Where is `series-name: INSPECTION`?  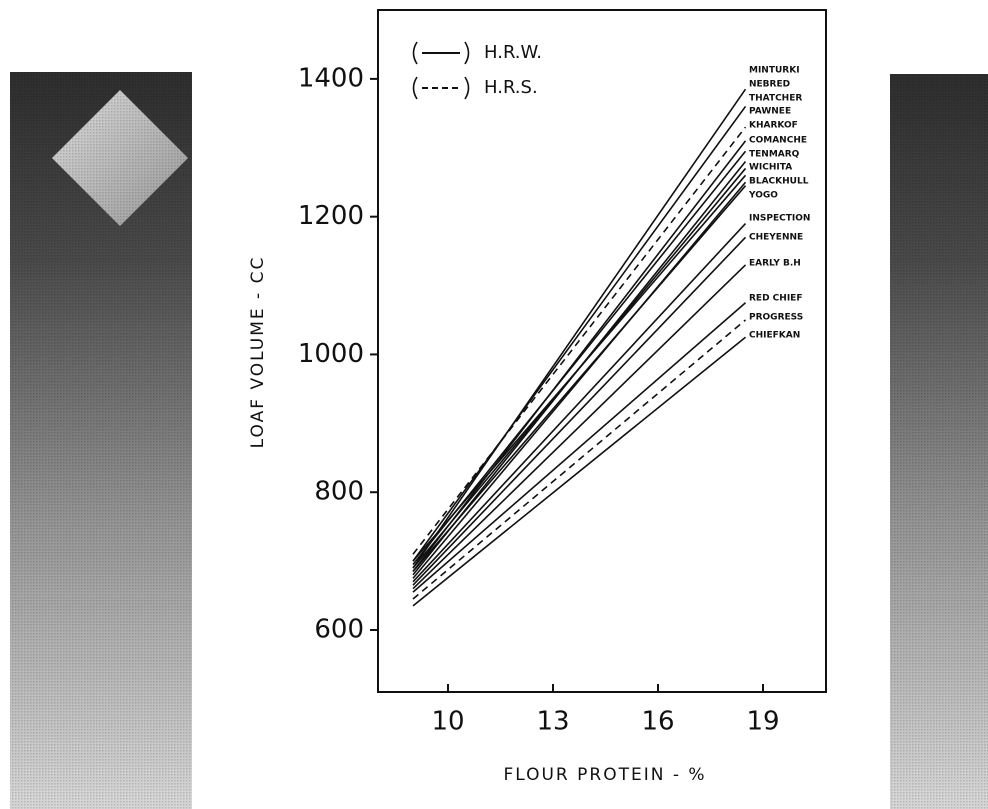 series-name: INSPECTION is located at coordinates (779, 219).